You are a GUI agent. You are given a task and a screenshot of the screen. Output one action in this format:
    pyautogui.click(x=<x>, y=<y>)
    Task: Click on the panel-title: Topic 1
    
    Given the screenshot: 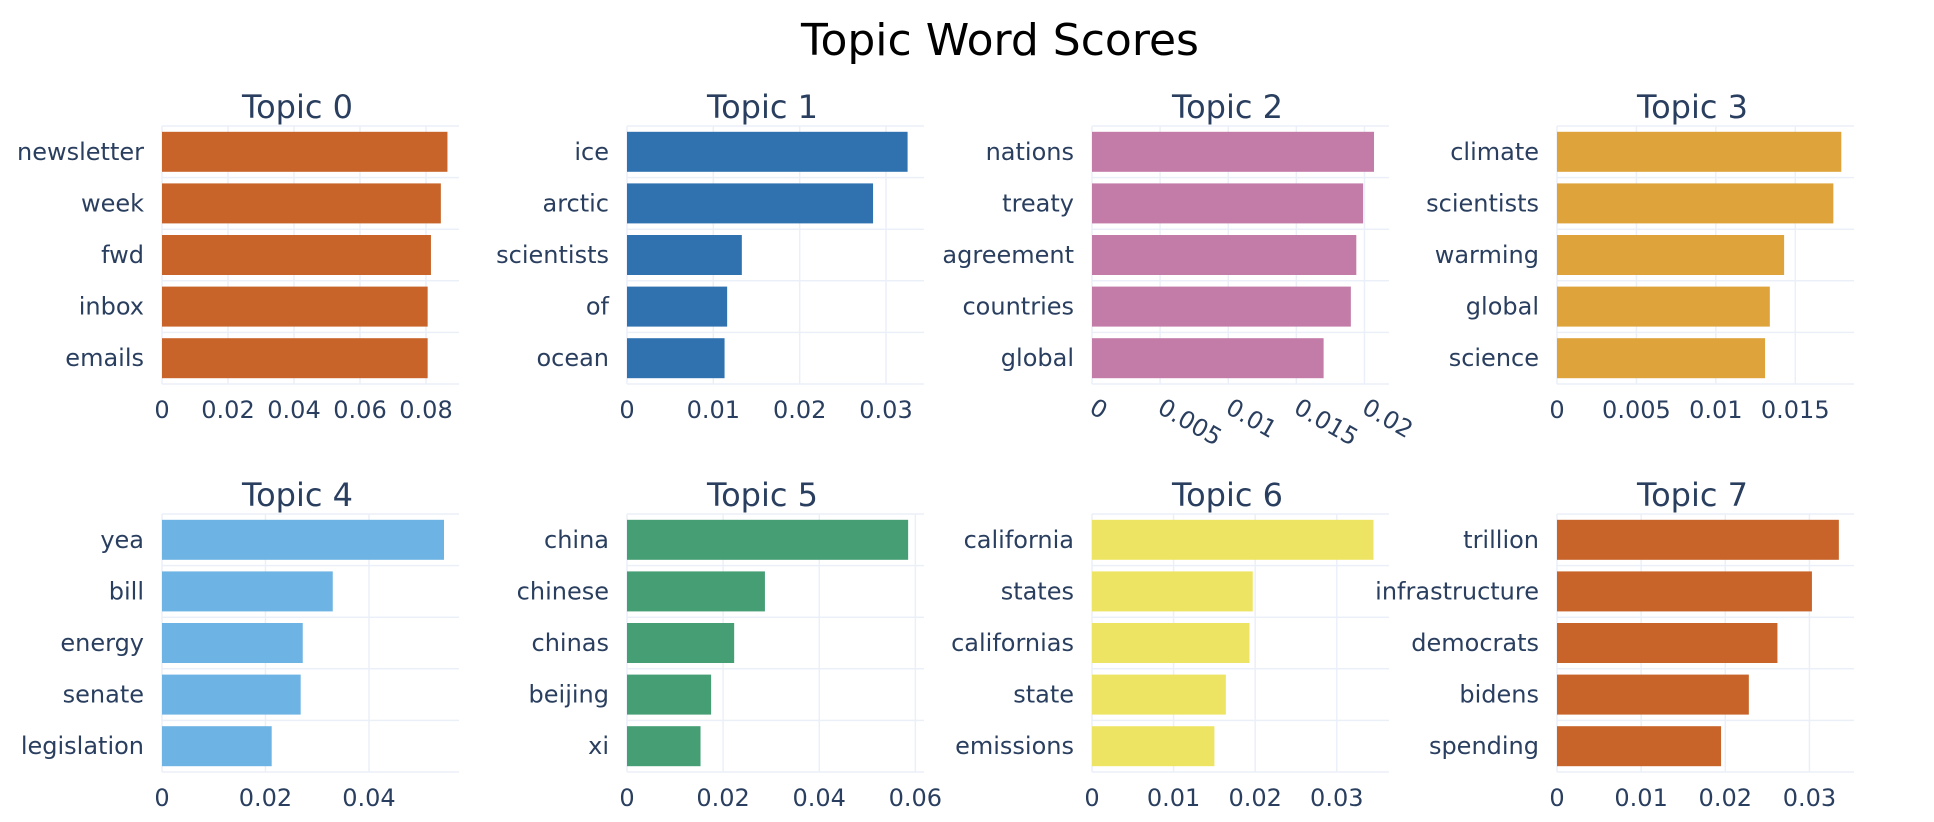 What is the action you would take?
    pyautogui.click(x=762, y=107)
    